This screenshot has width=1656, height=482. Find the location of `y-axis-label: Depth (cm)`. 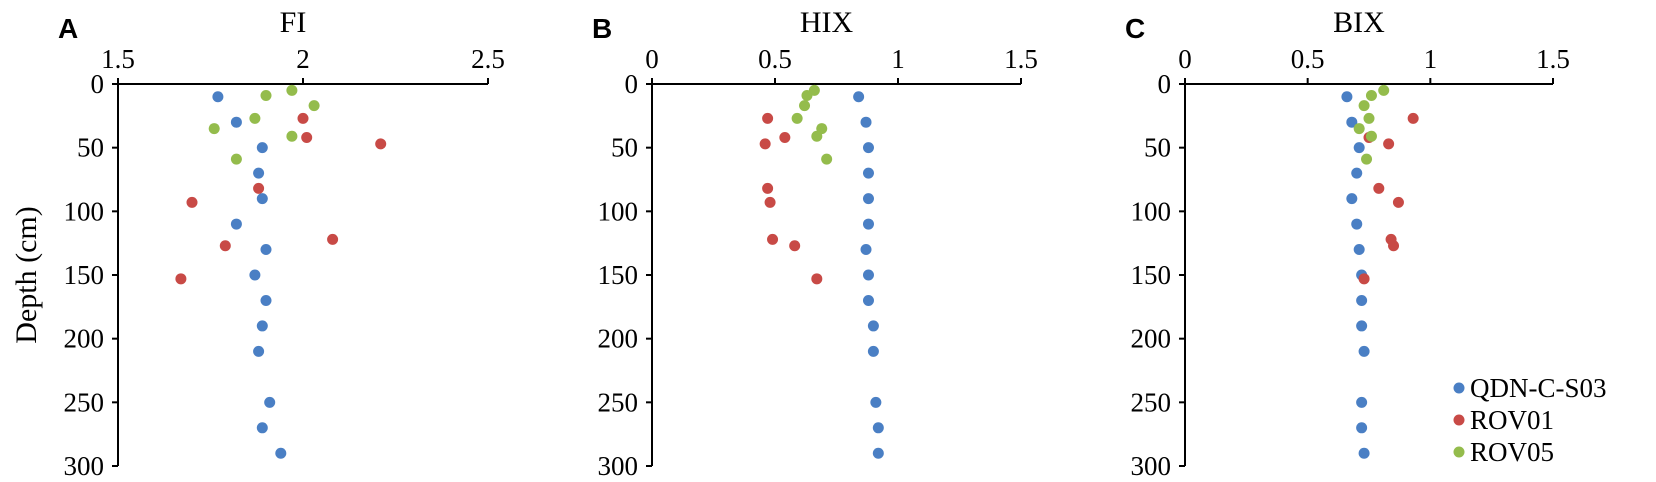

y-axis-label: Depth (cm) is located at coordinates (26, 274).